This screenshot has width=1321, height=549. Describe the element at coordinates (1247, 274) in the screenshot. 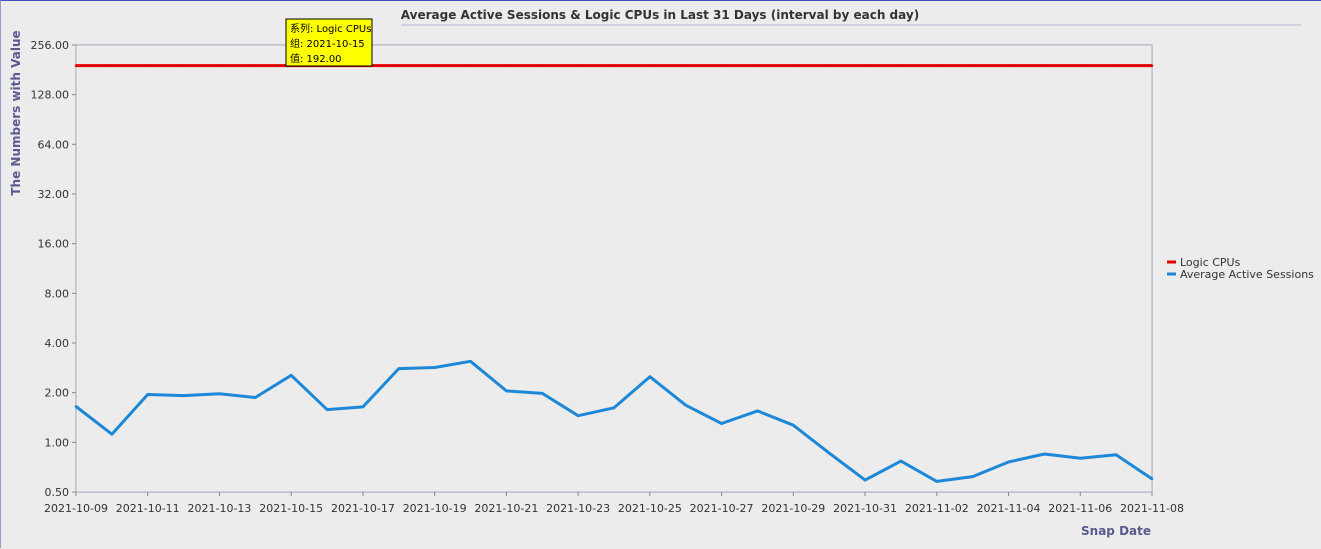

I see `legend-label-average-active-sessions: Average Active Sessions` at that location.